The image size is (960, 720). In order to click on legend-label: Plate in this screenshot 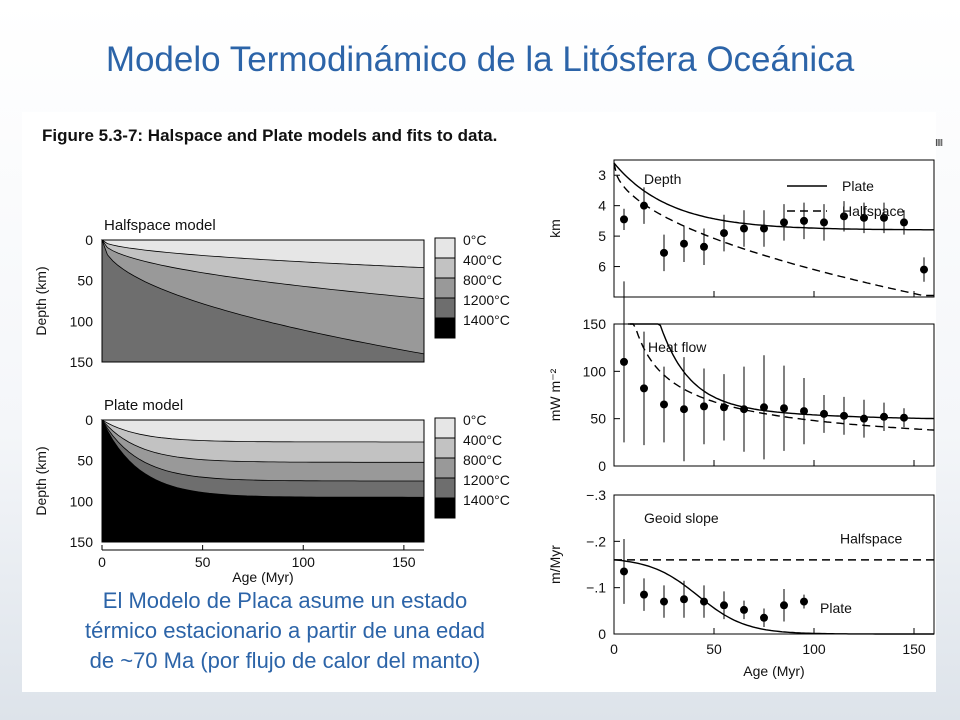, I will do `click(858, 186)`.